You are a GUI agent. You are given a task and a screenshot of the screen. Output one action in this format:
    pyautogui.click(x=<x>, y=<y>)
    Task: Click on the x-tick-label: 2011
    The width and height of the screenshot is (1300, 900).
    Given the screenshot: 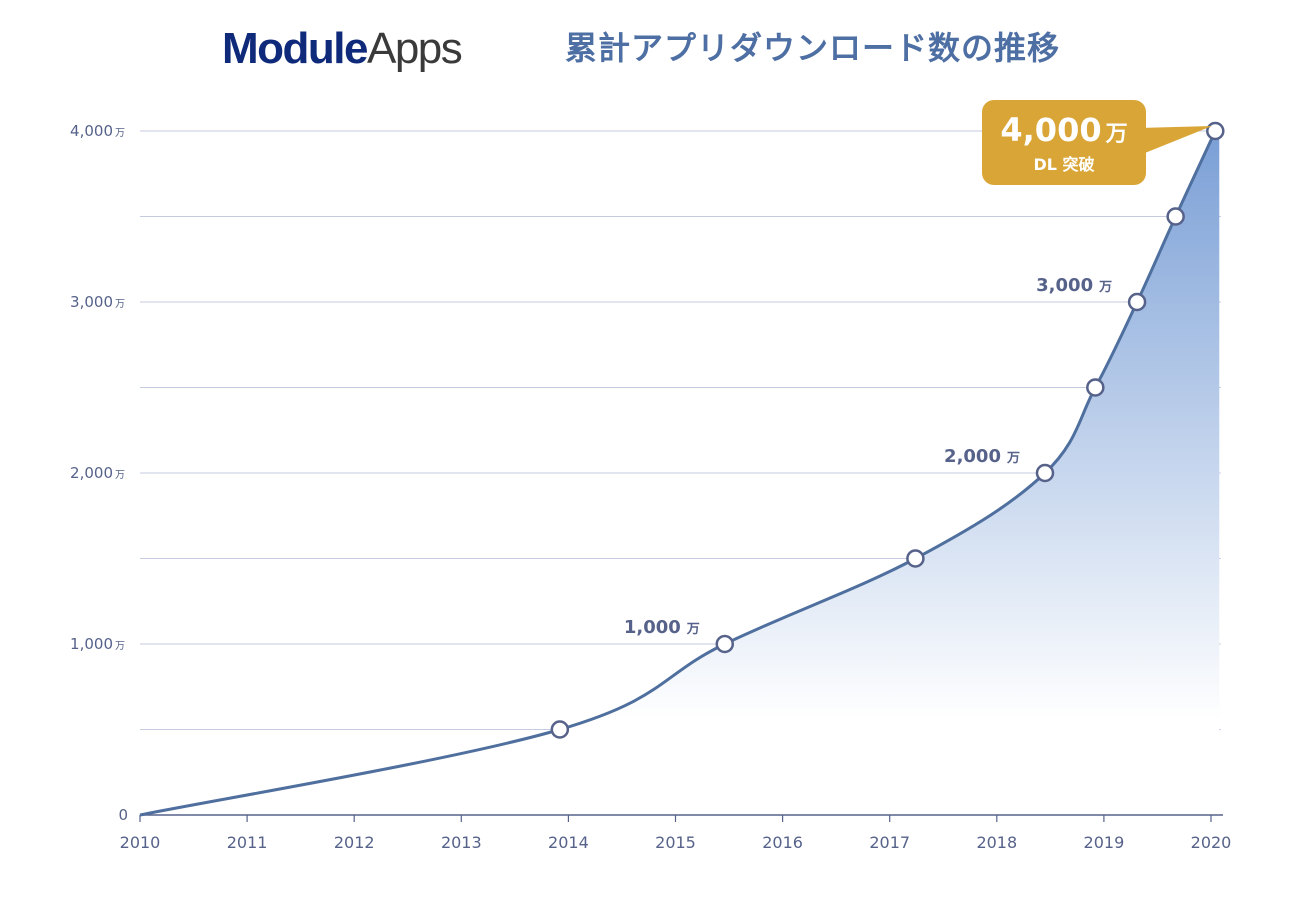 What is the action you would take?
    pyautogui.click(x=247, y=842)
    